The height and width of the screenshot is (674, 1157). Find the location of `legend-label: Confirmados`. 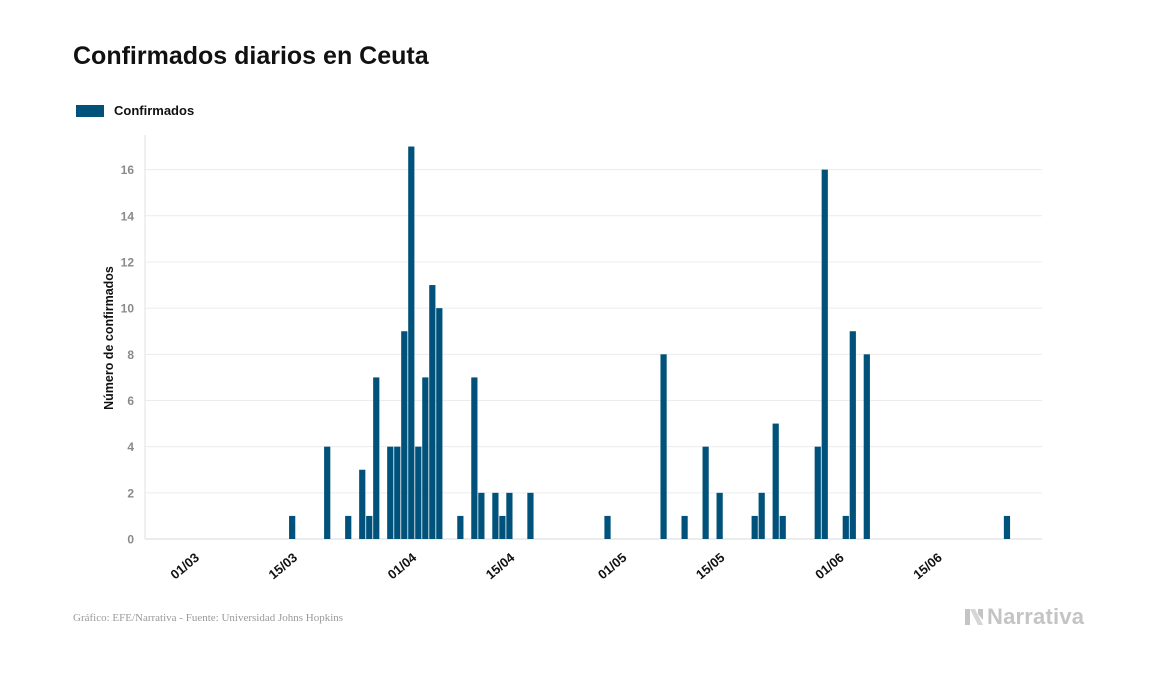

legend-label: Confirmados is located at coordinates (154, 110).